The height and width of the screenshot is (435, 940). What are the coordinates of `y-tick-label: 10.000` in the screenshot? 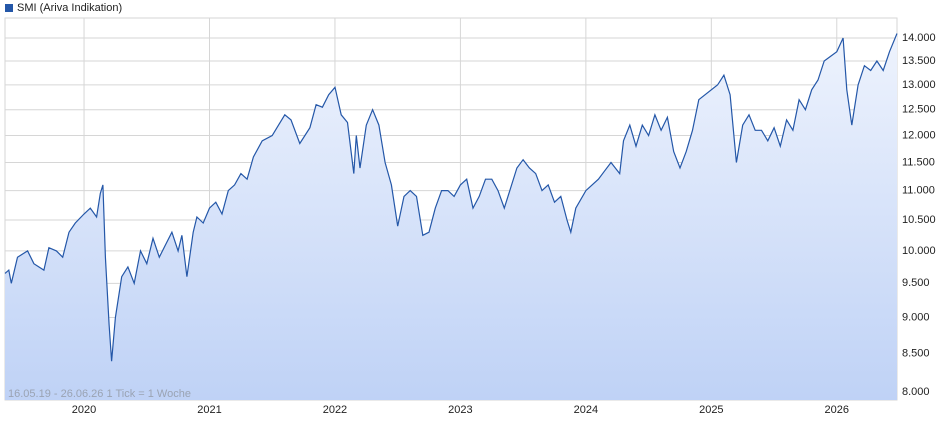 It's located at (919, 251).